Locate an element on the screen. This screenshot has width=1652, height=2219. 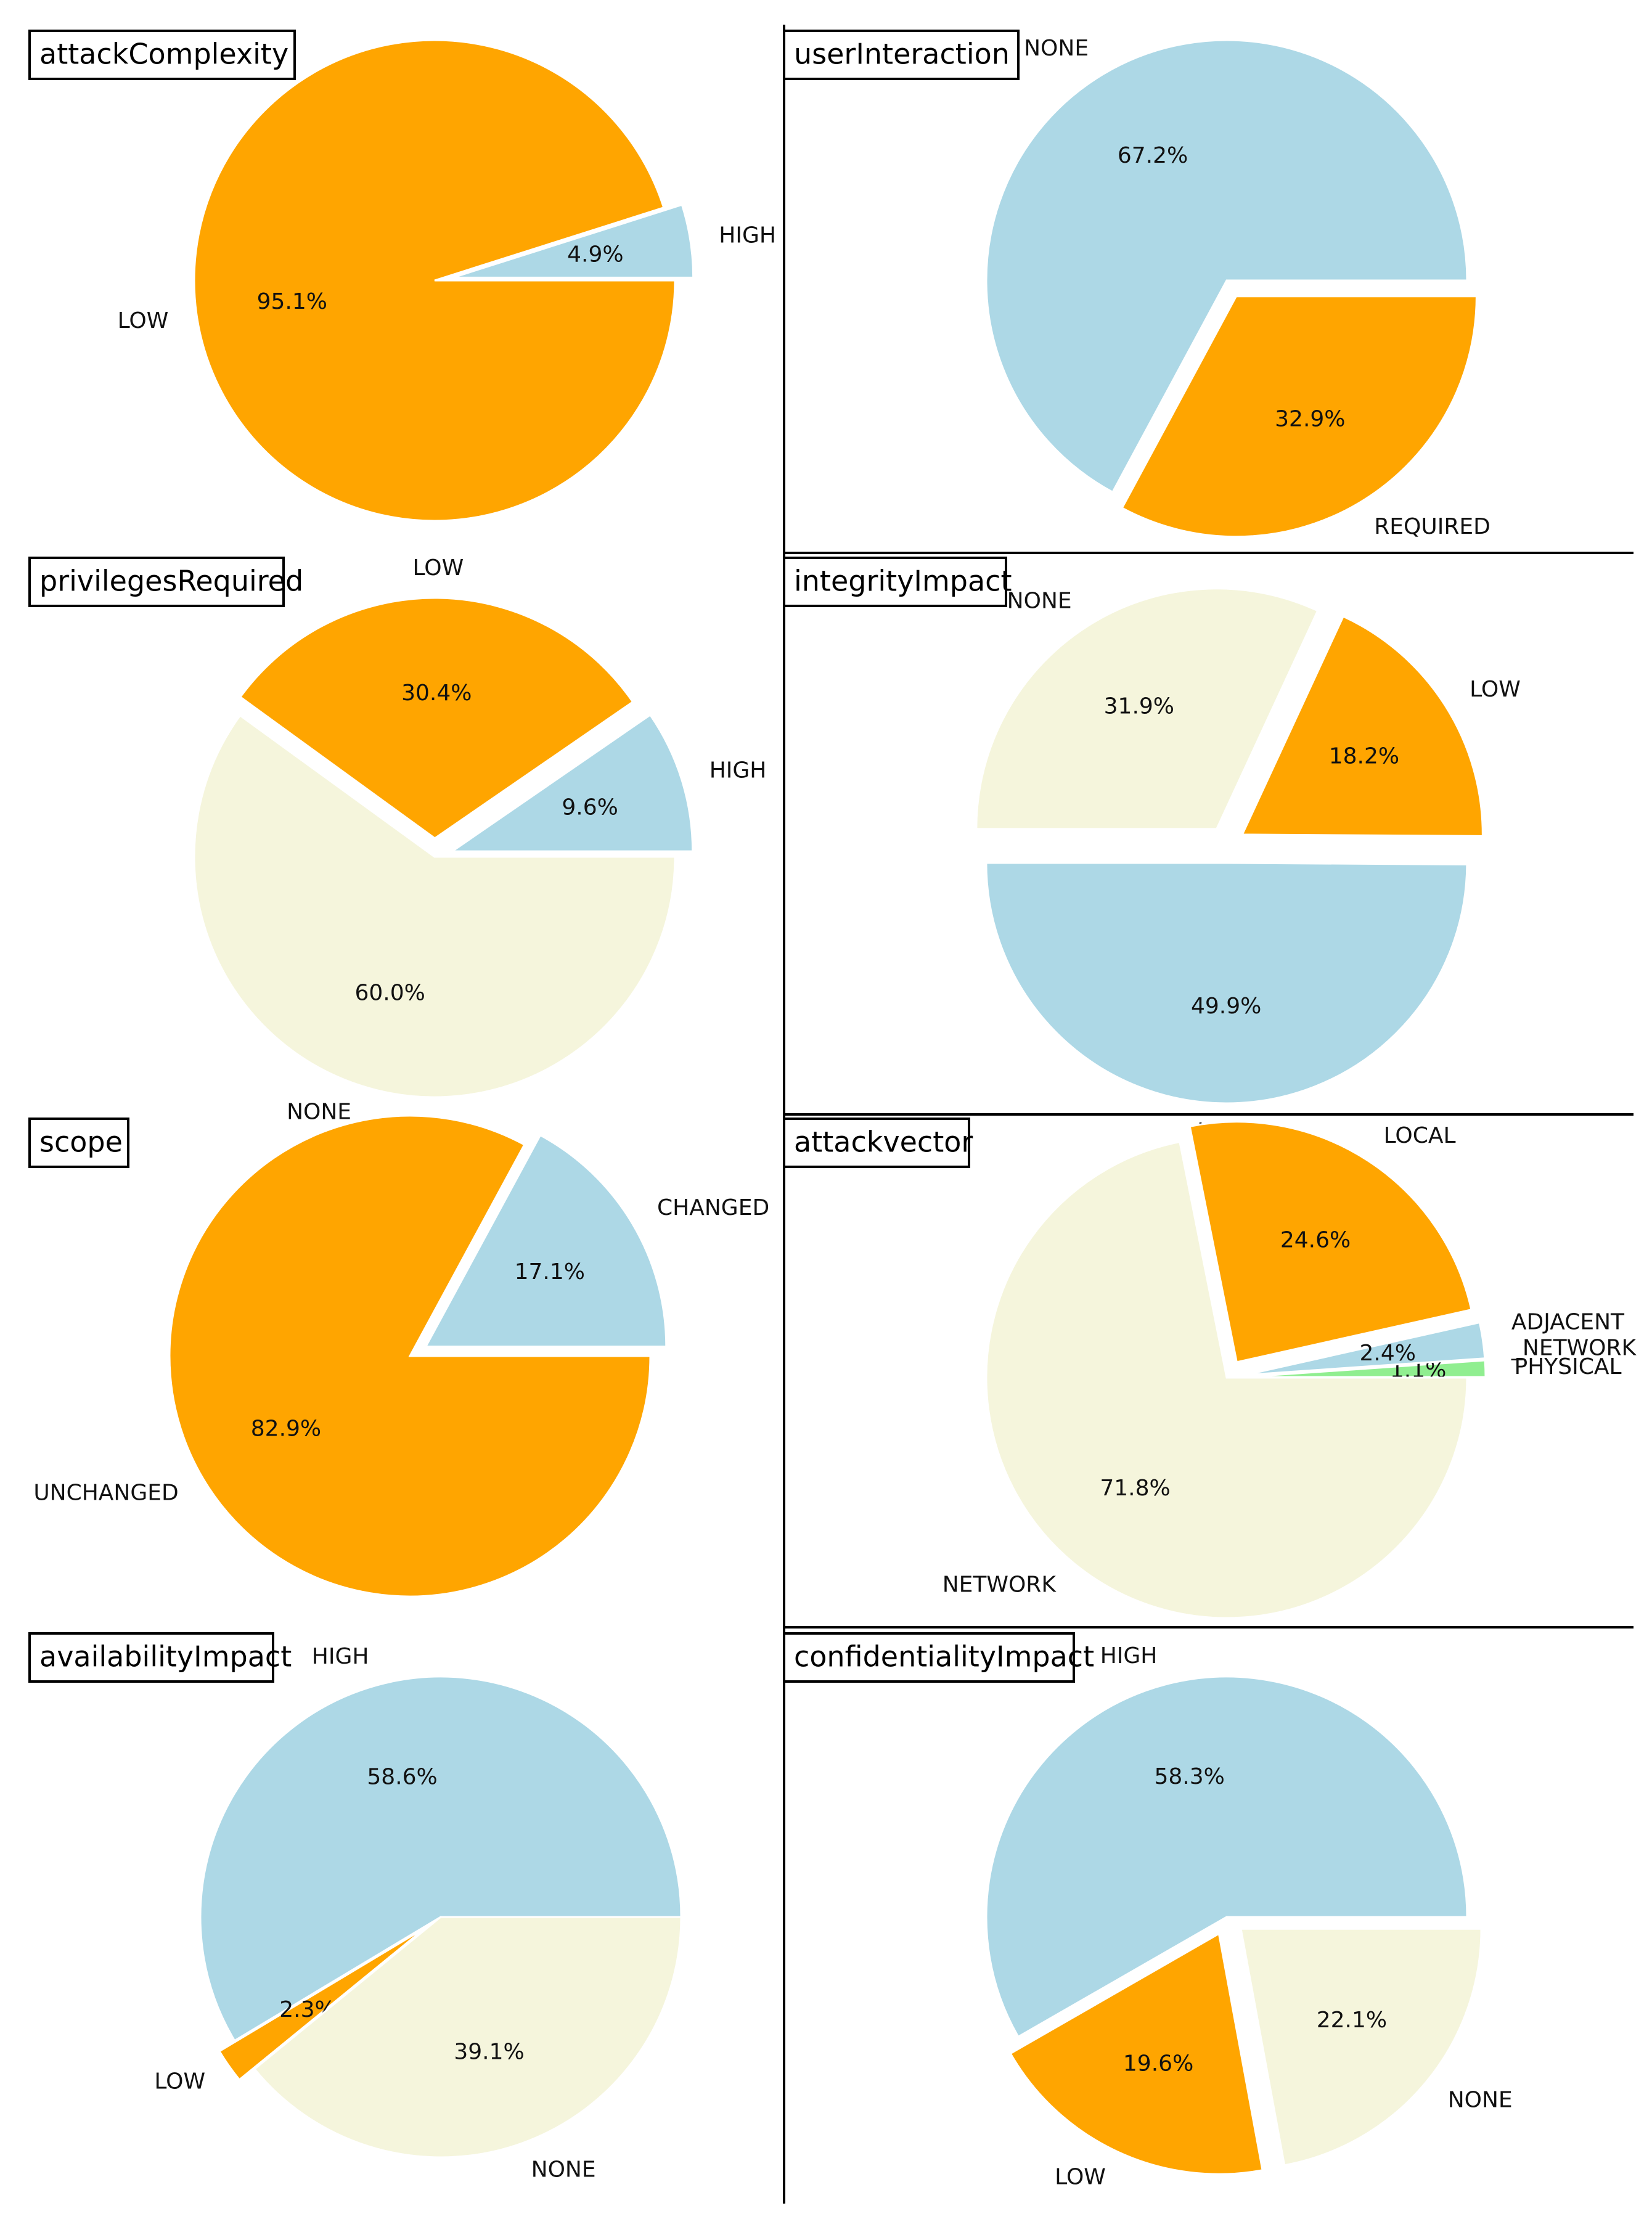
percent-label-none: 31.9% is located at coordinates (1139, 706).